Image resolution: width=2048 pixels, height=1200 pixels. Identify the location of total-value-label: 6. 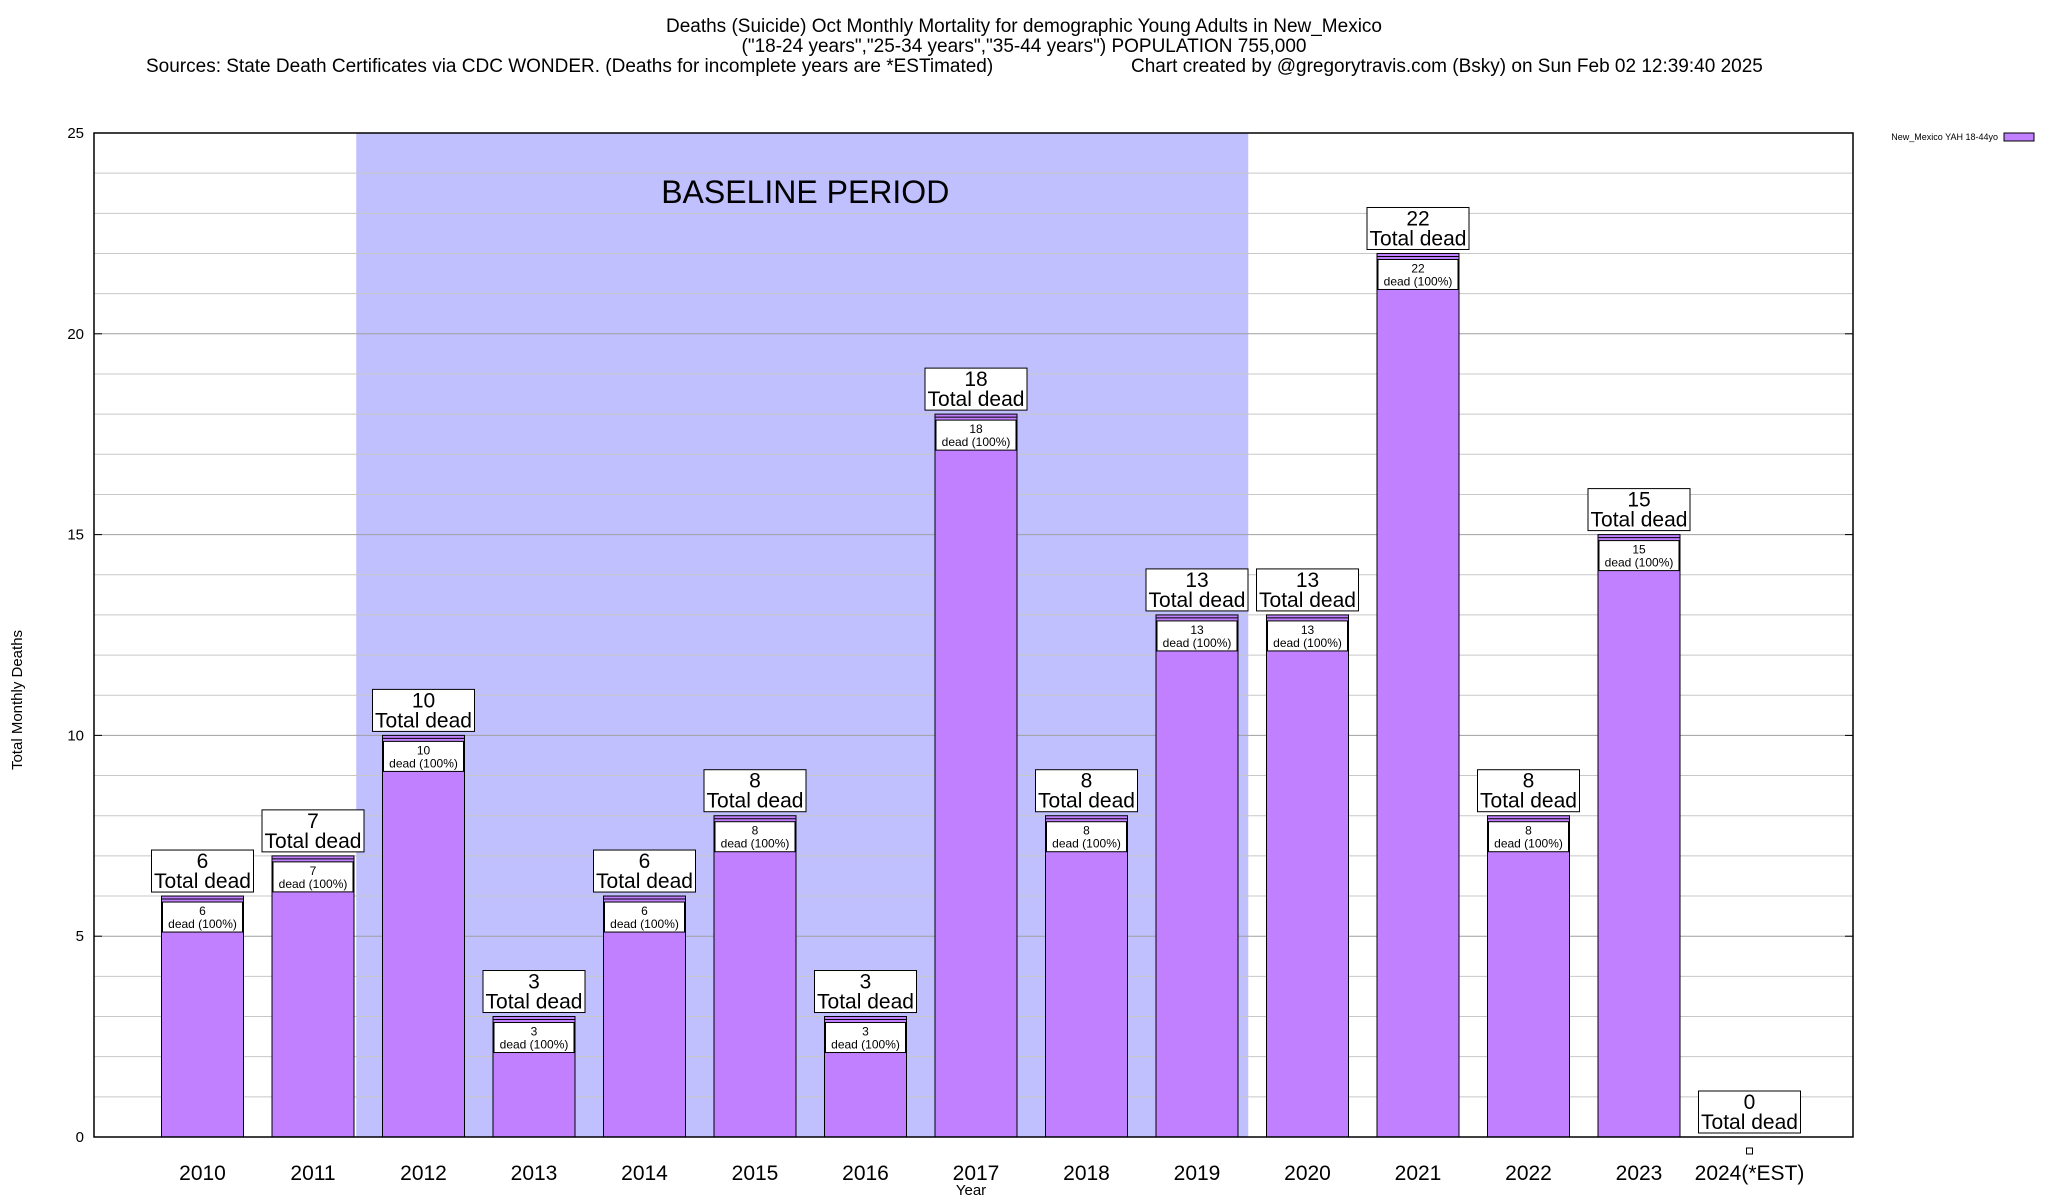
(645, 861).